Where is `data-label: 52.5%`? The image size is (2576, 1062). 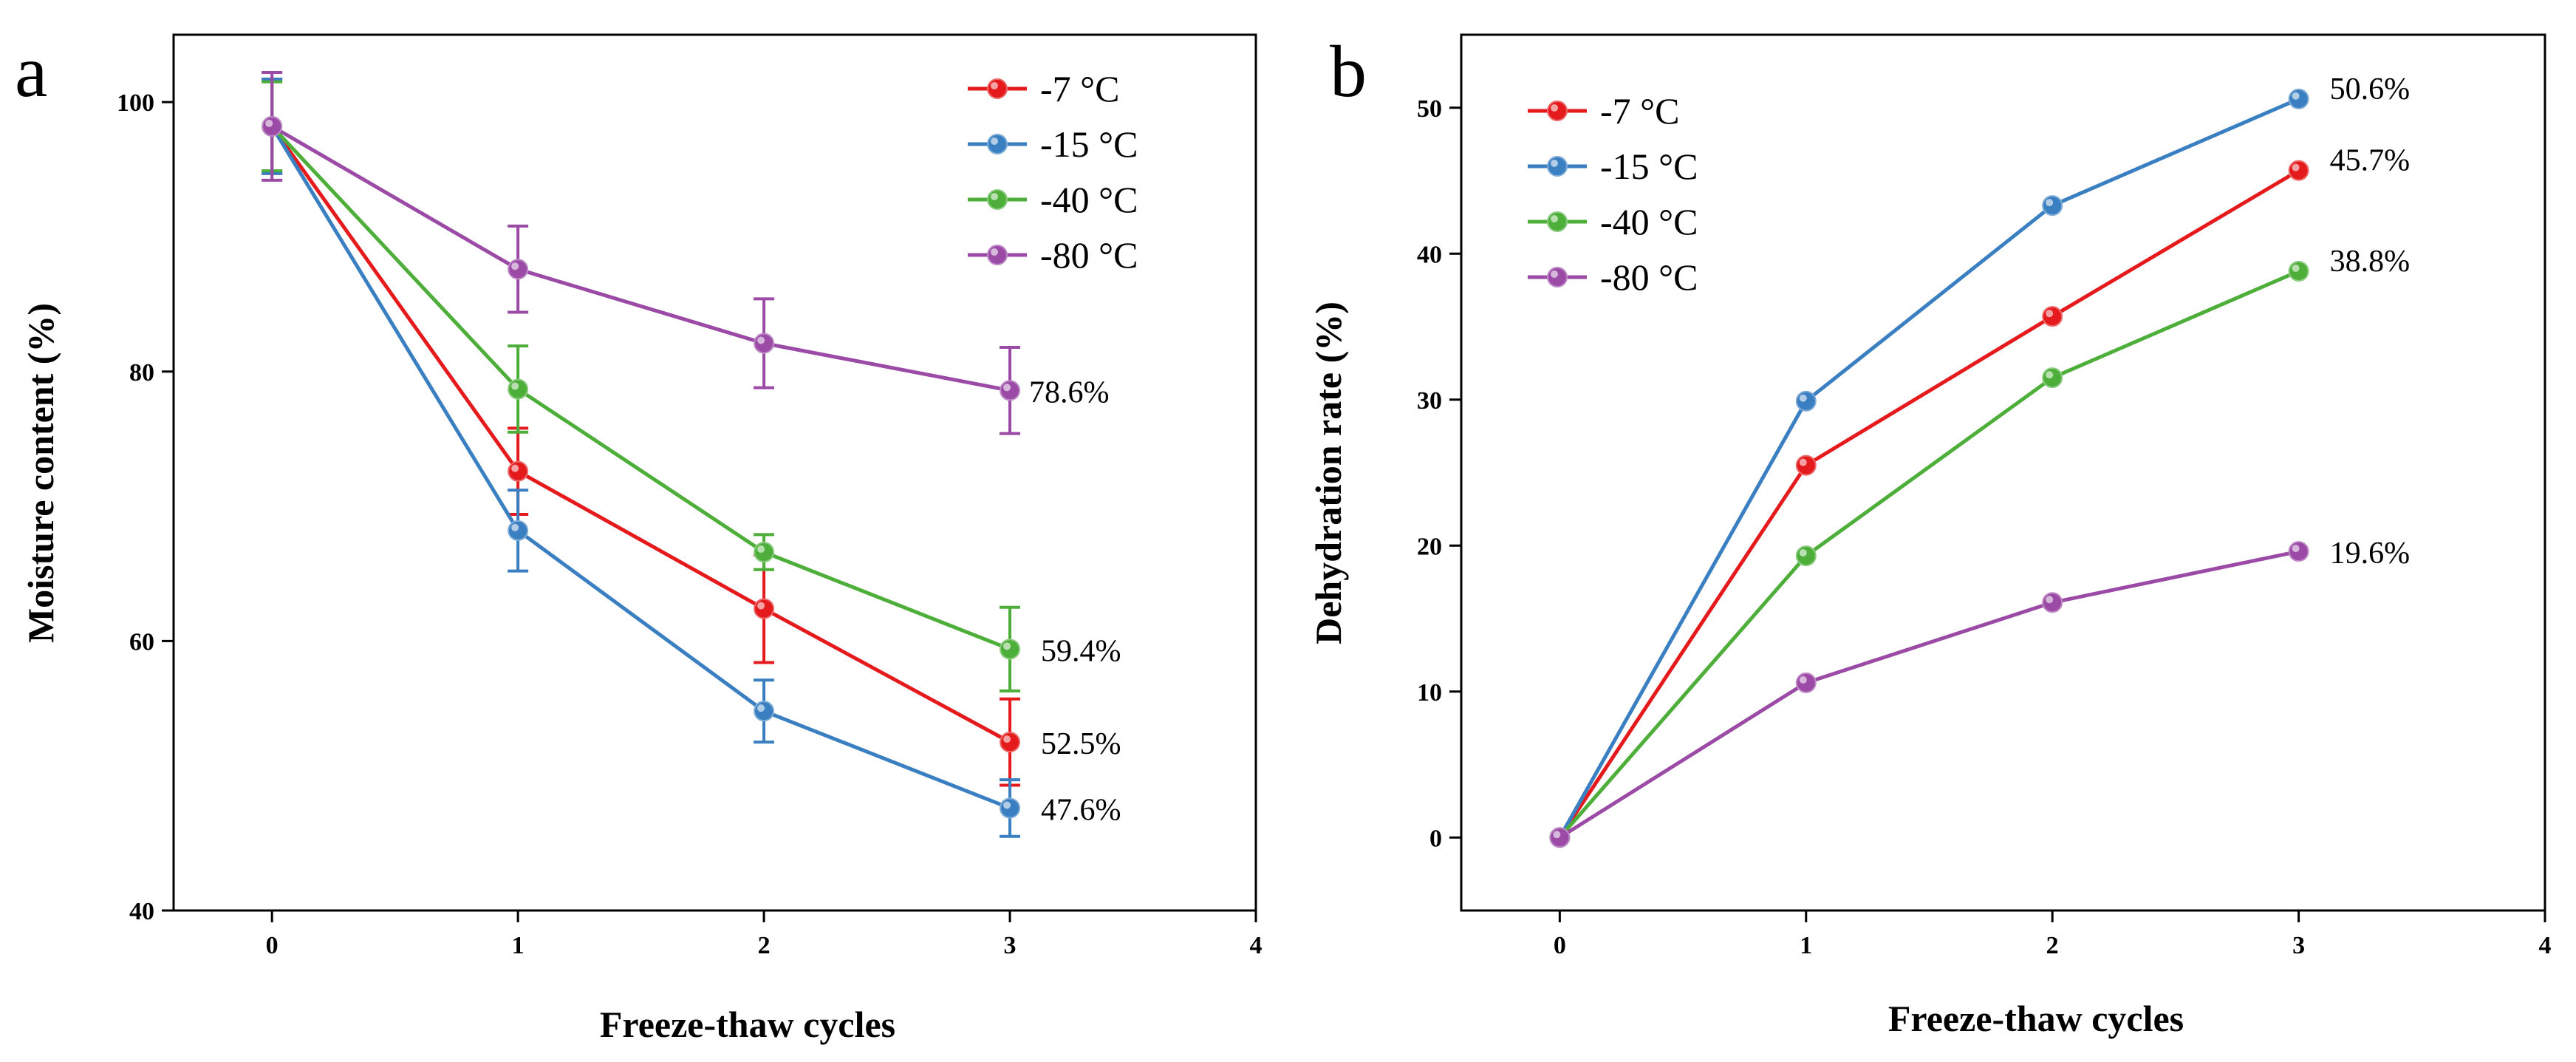 data-label: 52.5% is located at coordinates (1081, 744).